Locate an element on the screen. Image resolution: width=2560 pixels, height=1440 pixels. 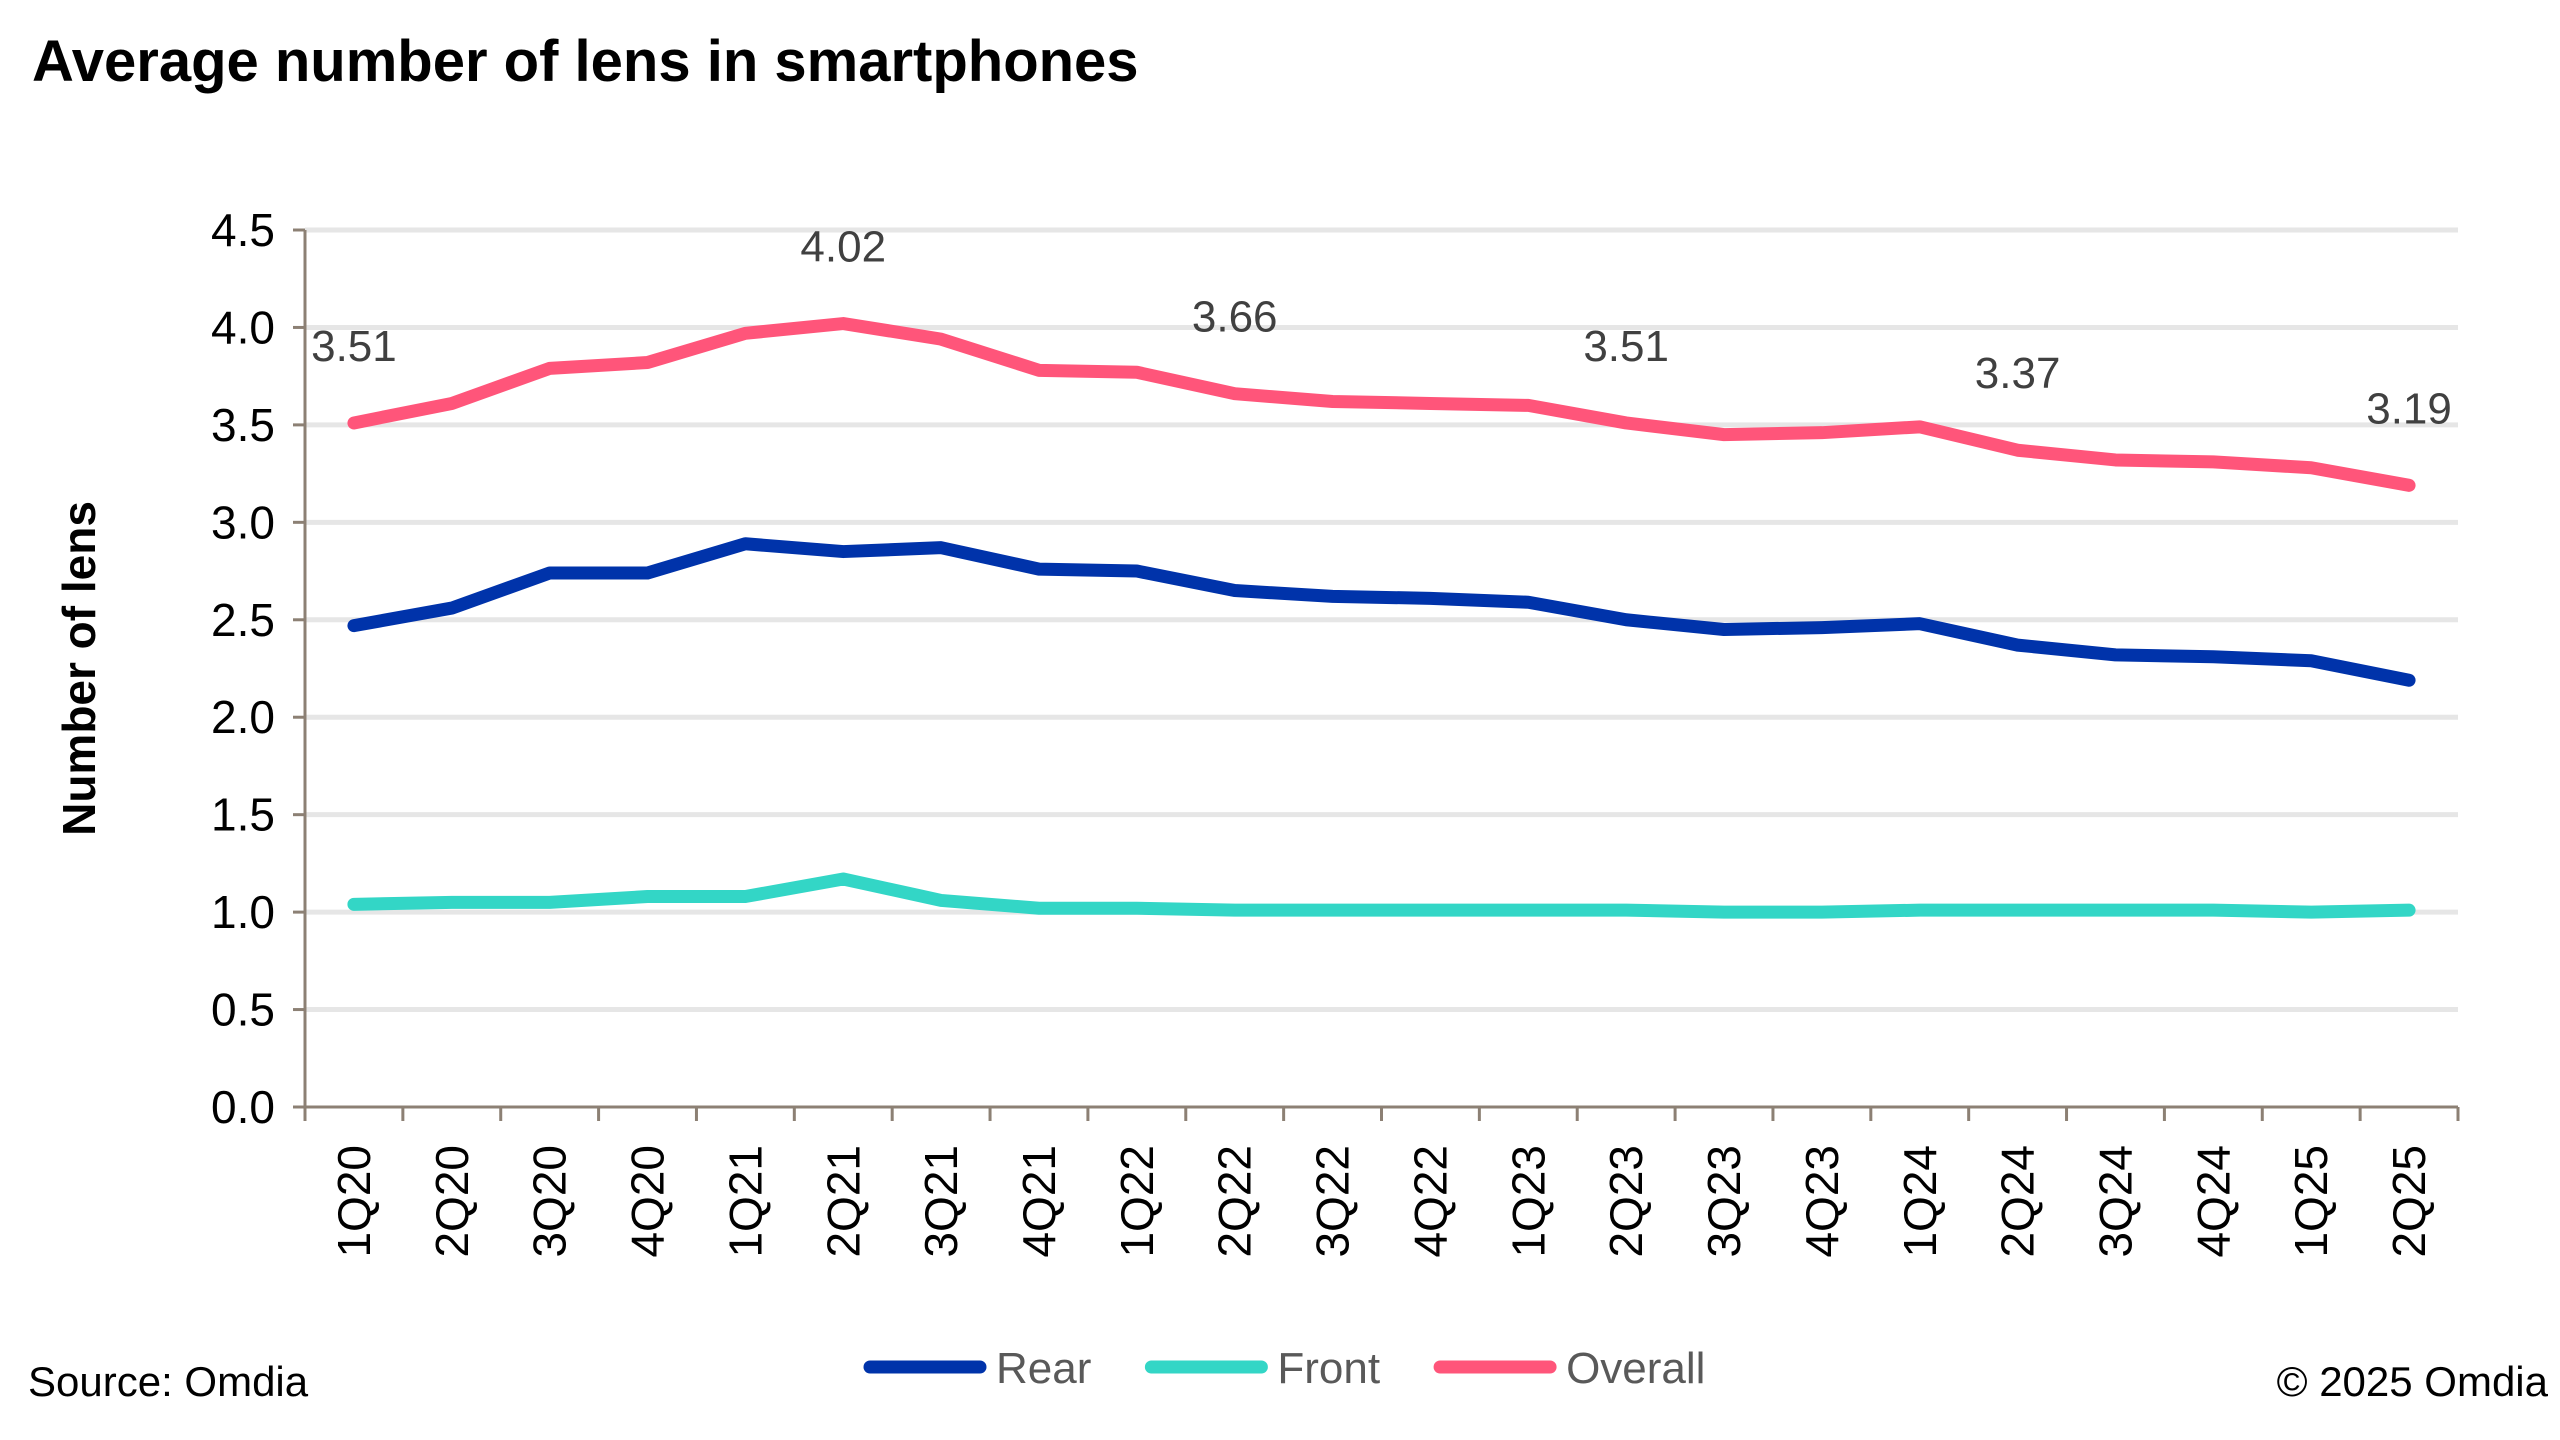
x-tick-label: 1Q21 is located at coordinates (745, 1201).